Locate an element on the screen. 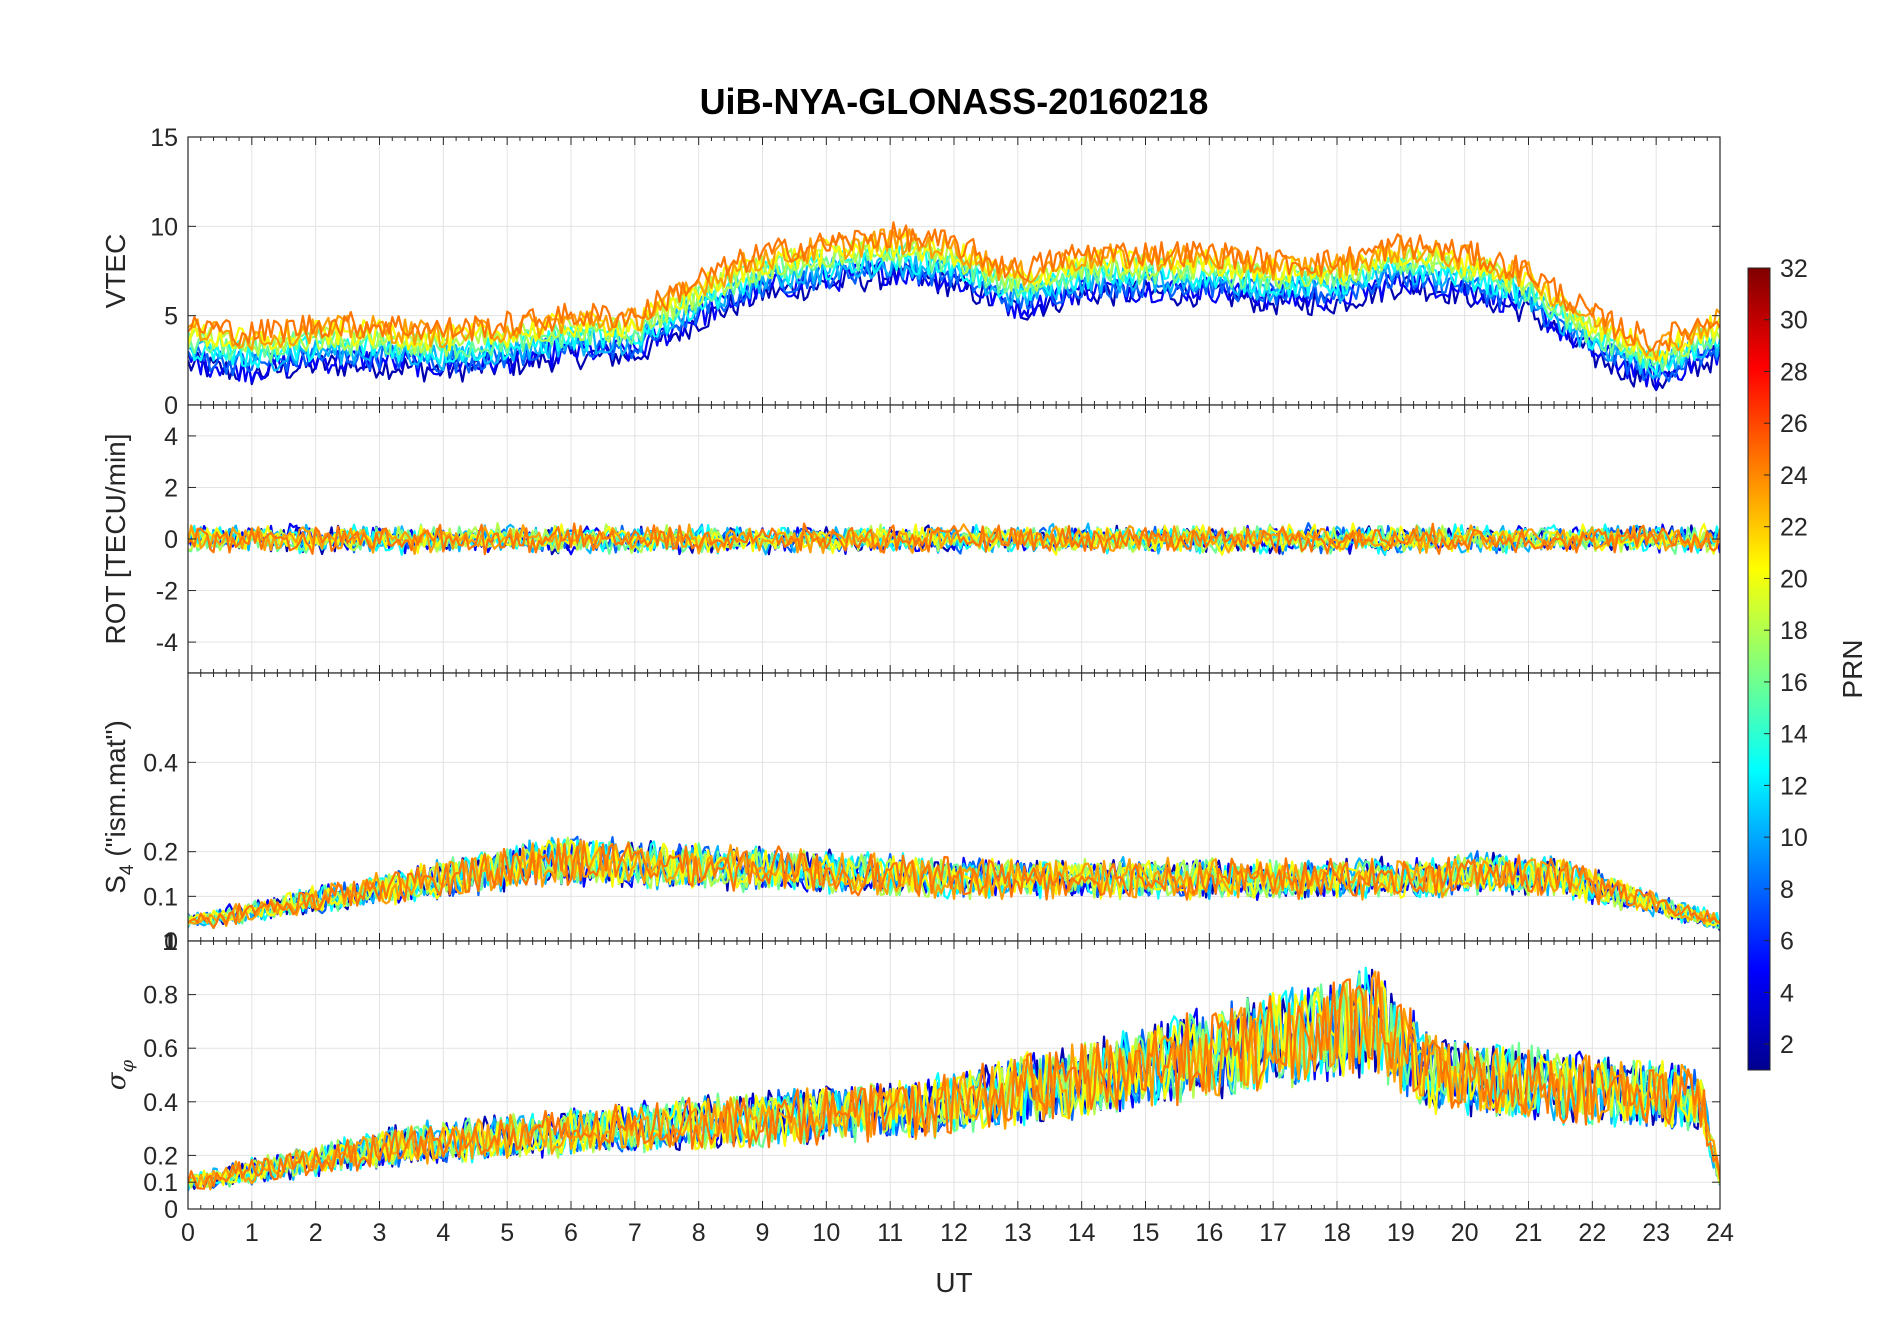  colorbar-tick-label: 24 is located at coordinates (1794, 476).